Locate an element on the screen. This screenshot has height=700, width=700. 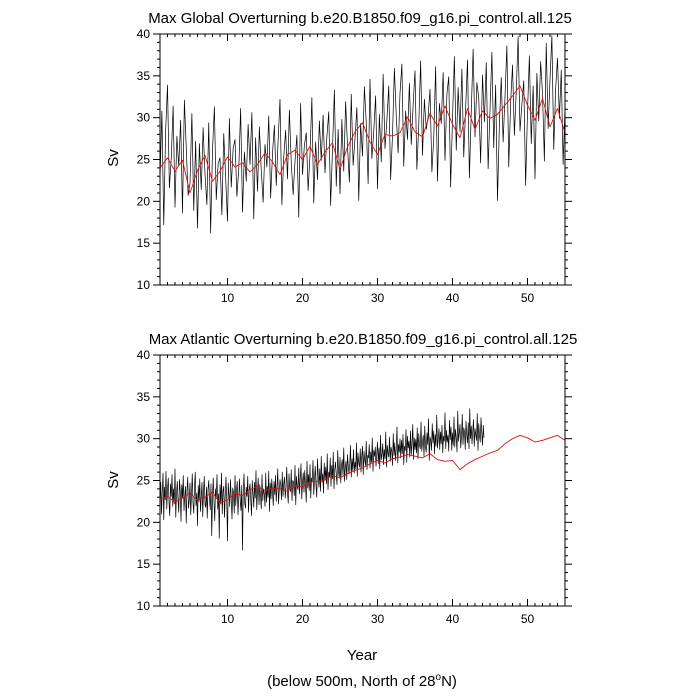
footnote: (below 500m, North of 28oN) is located at coordinates (362, 681).